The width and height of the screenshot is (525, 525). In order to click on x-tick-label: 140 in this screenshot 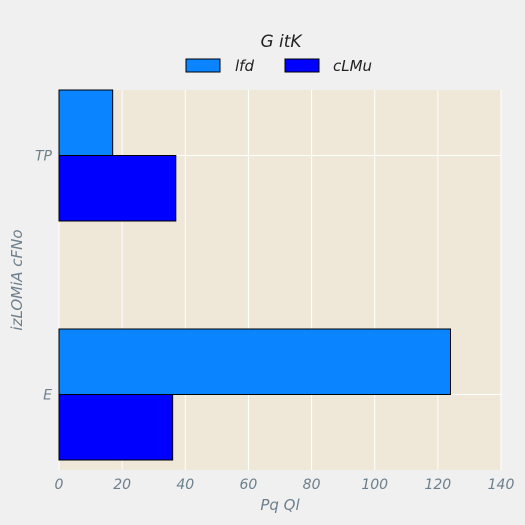, I will do `click(501, 485)`.